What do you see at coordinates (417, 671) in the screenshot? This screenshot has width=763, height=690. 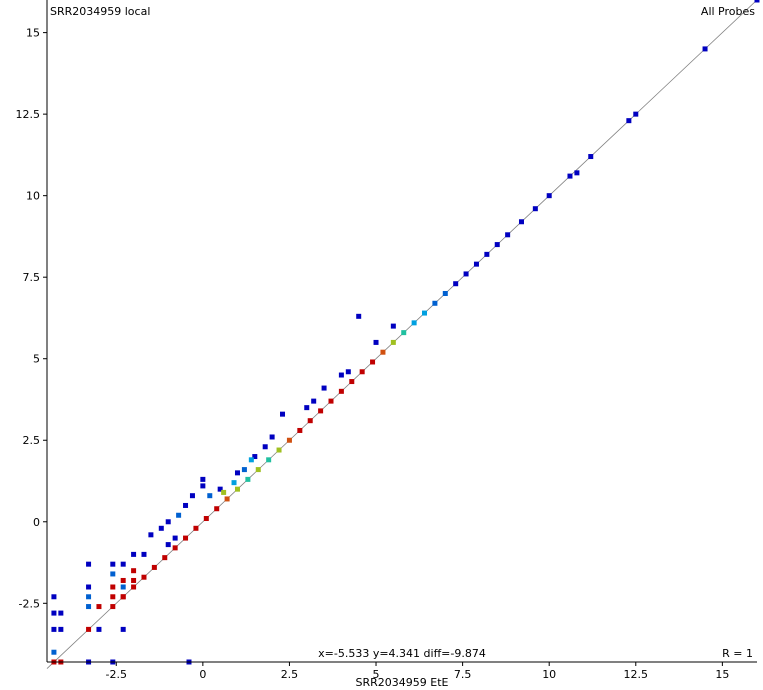 I see `x-ticks: -2.5 0 2.5 5 7.5 10 12.5 15` at bounding box center [417, 671].